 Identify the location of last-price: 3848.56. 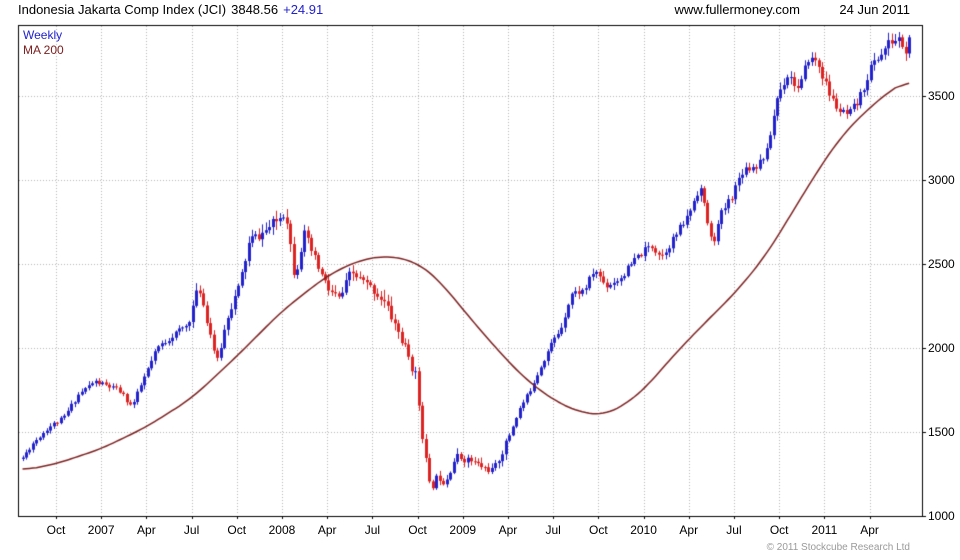
(255, 9).